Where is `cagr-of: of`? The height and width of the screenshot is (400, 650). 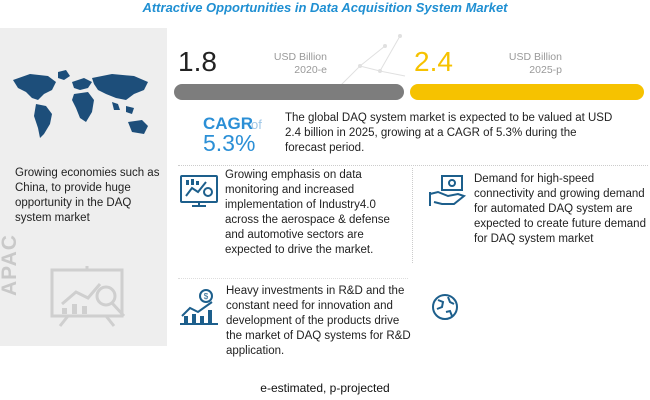 cagr-of: of is located at coordinates (256, 124).